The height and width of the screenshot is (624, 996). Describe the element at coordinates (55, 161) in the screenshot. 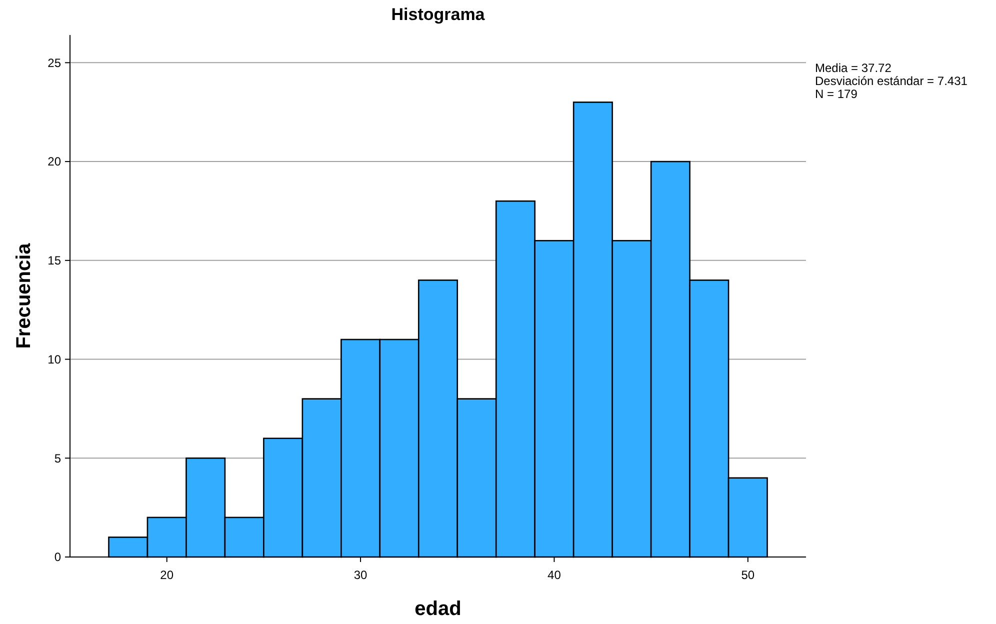

I see `y-tick-label: 20` at that location.